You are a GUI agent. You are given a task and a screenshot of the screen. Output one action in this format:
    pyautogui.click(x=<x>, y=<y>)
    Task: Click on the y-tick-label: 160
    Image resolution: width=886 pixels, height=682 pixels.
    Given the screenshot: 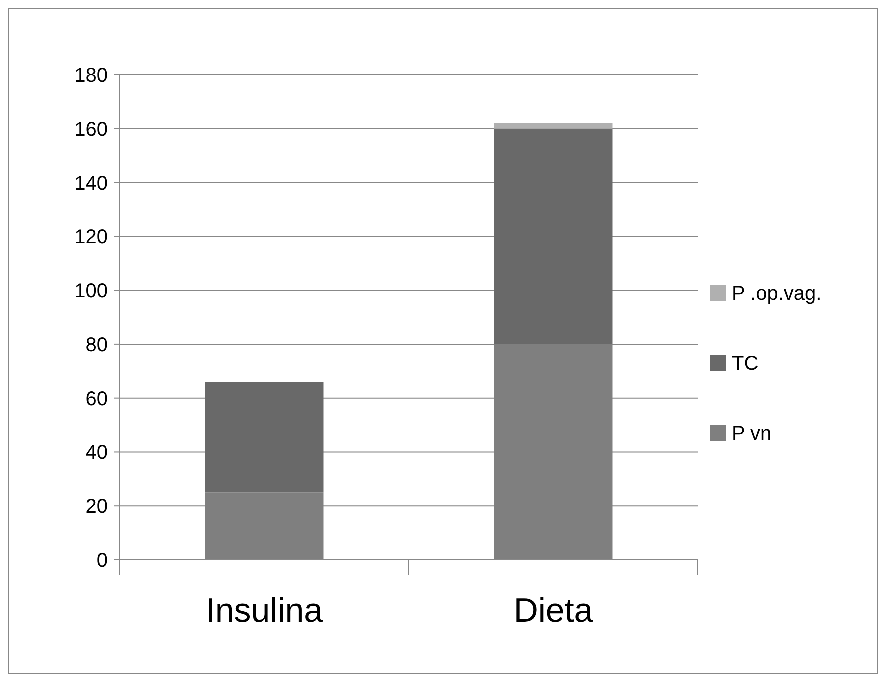 What is the action you would take?
    pyautogui.click(x=91, y=129)
    